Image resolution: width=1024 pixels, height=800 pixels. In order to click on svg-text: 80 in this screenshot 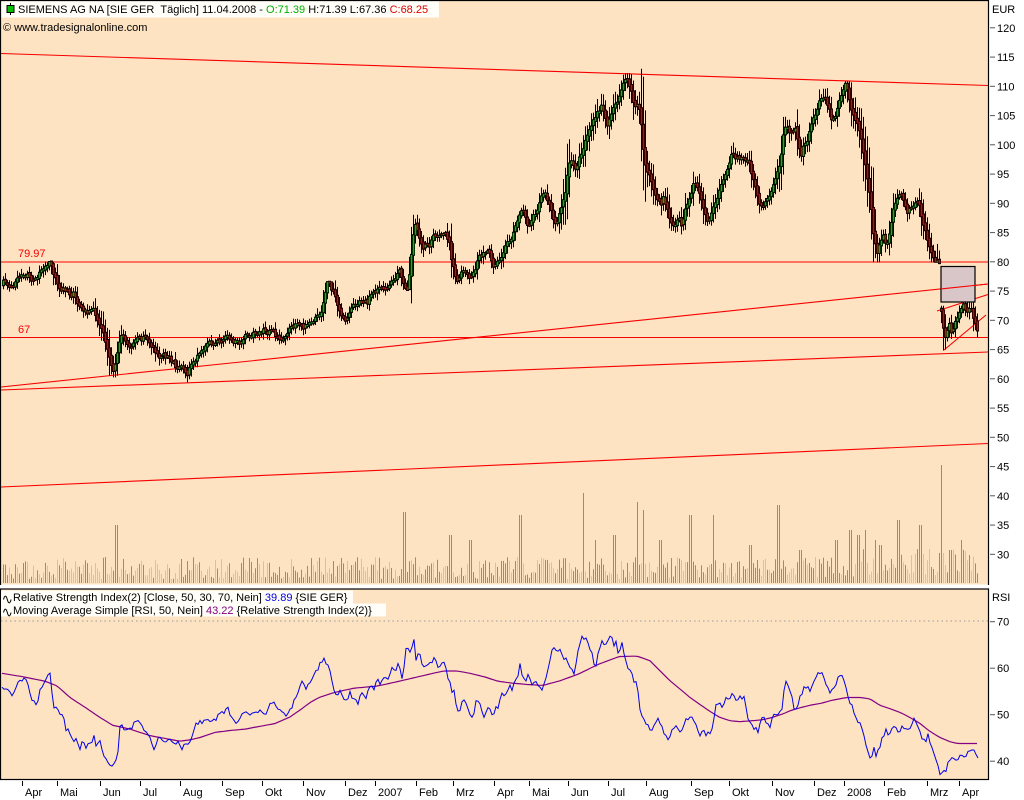, I will do `click(1003, 263)`.